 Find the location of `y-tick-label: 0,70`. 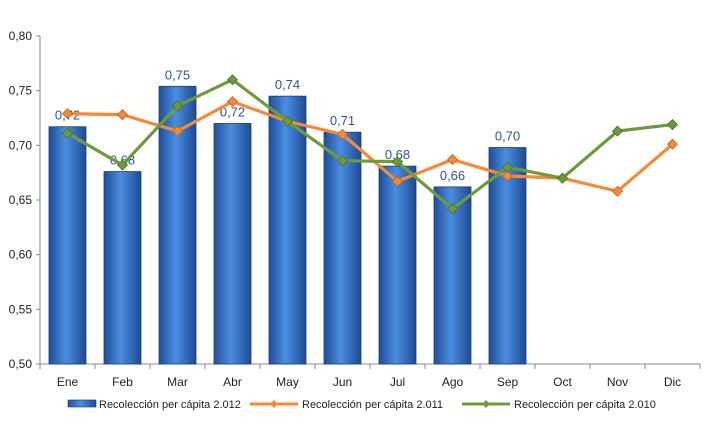

y-tick-label: 0,70 is located at coordinates (21, 145).